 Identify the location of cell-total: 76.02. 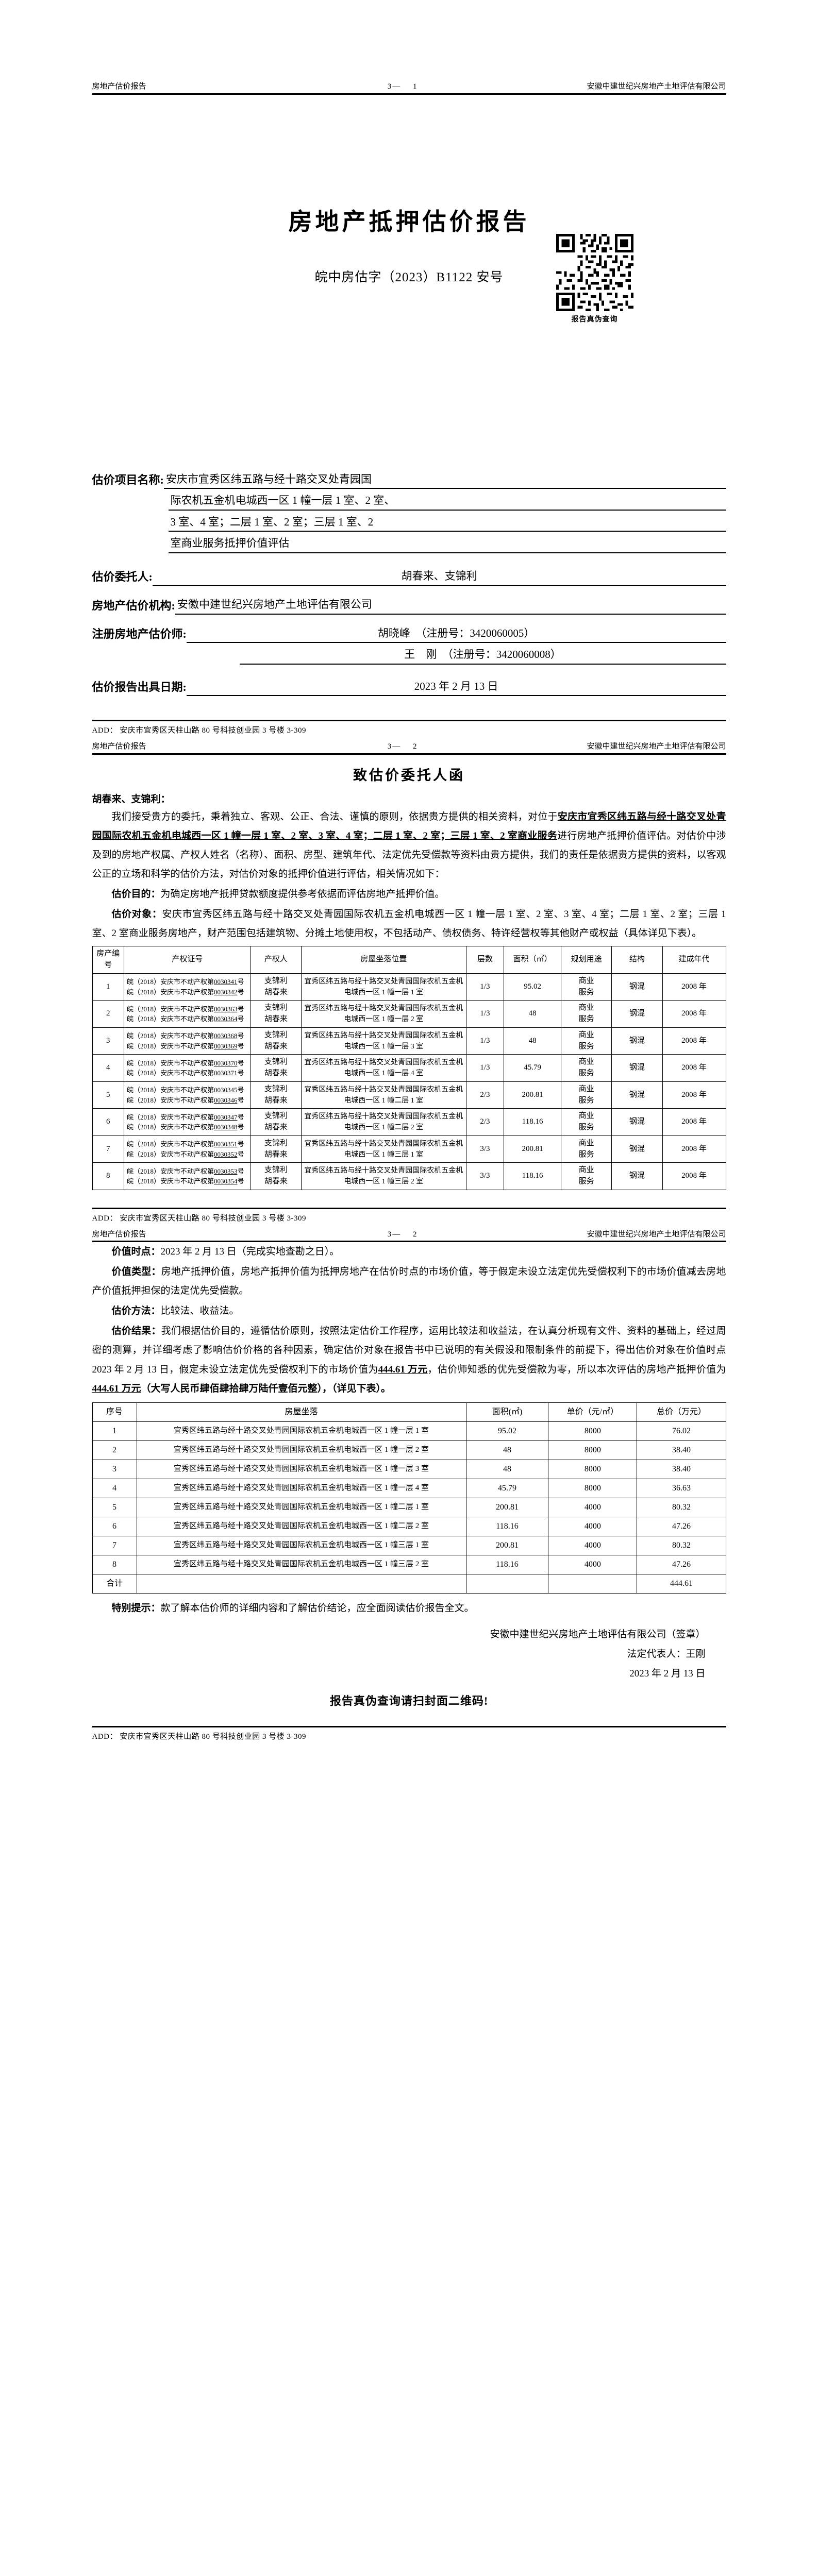
(681, 1431).